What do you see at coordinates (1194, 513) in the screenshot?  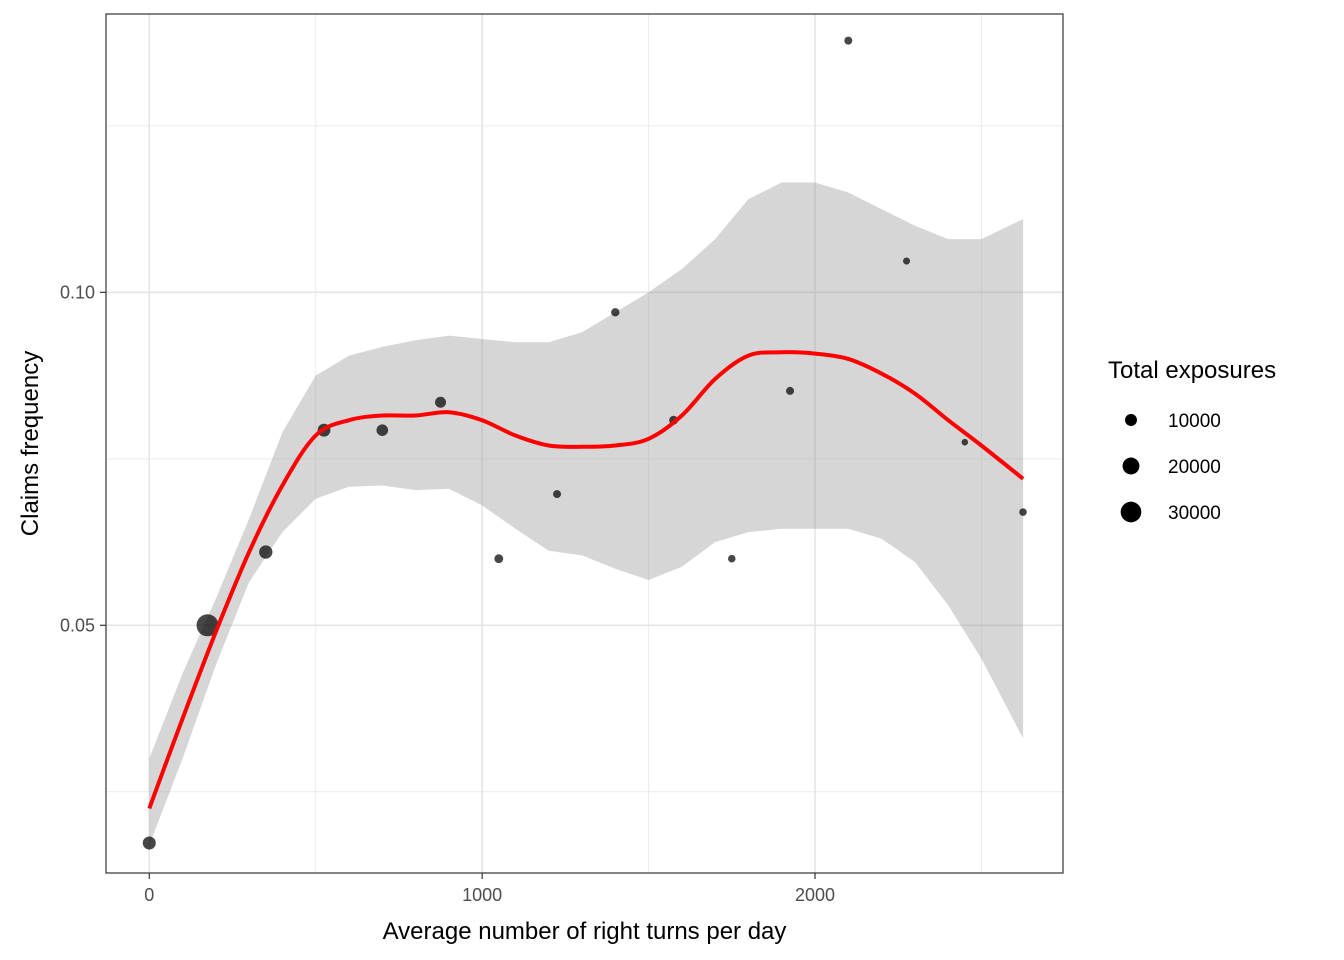 I see `legend-label: 30000` at bounding box center [1194, 513].